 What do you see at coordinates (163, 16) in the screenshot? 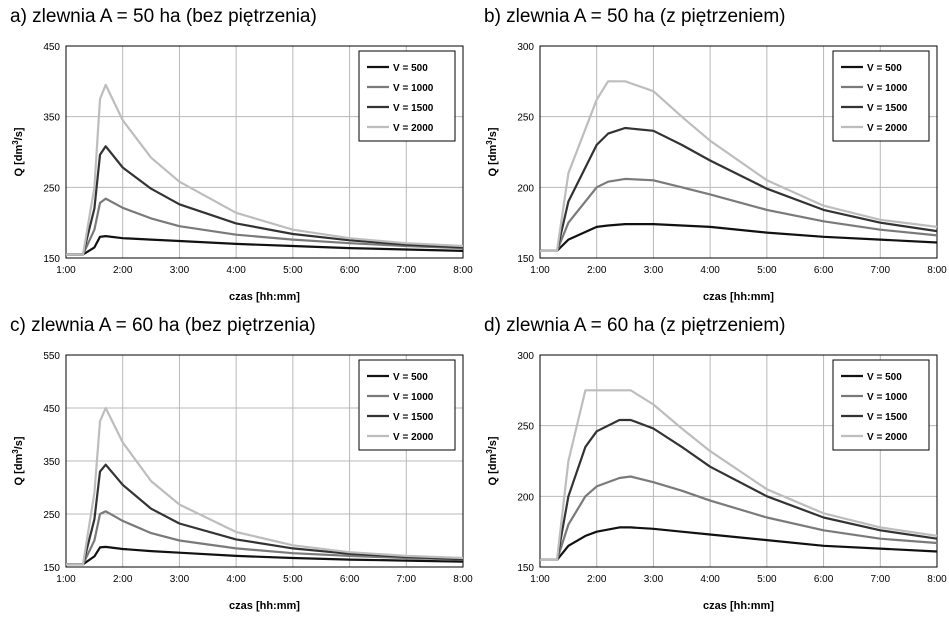
I see `chart-title: a) zlewnia A = 50 ha (bez piętrzenia)` at bounding box center [163, 16].